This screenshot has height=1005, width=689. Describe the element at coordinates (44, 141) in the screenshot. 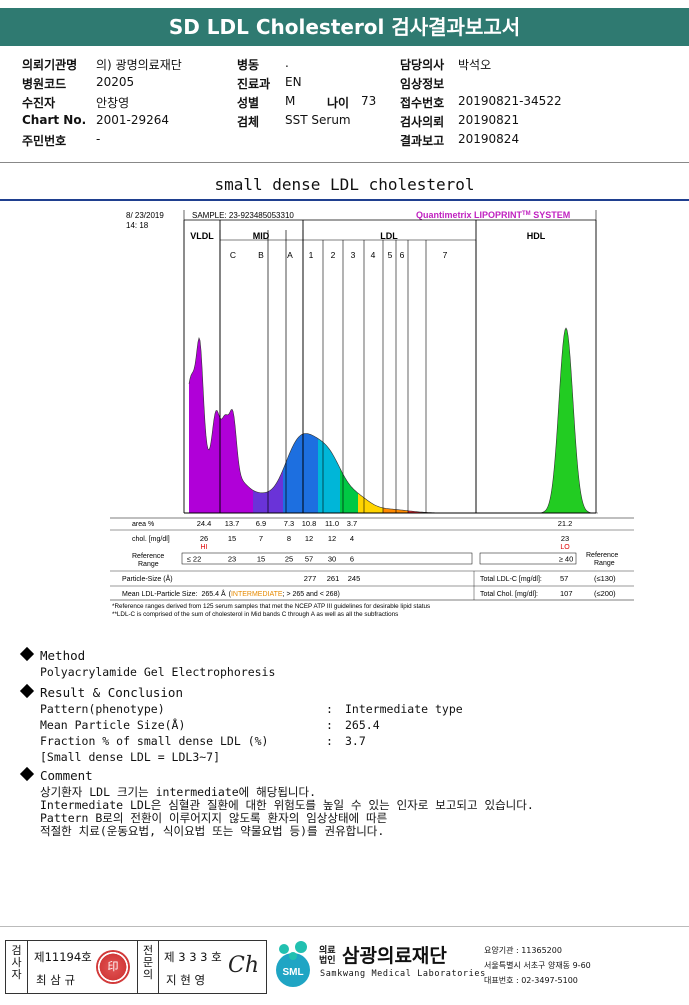

I see `header-label: 주민번호` at that location.